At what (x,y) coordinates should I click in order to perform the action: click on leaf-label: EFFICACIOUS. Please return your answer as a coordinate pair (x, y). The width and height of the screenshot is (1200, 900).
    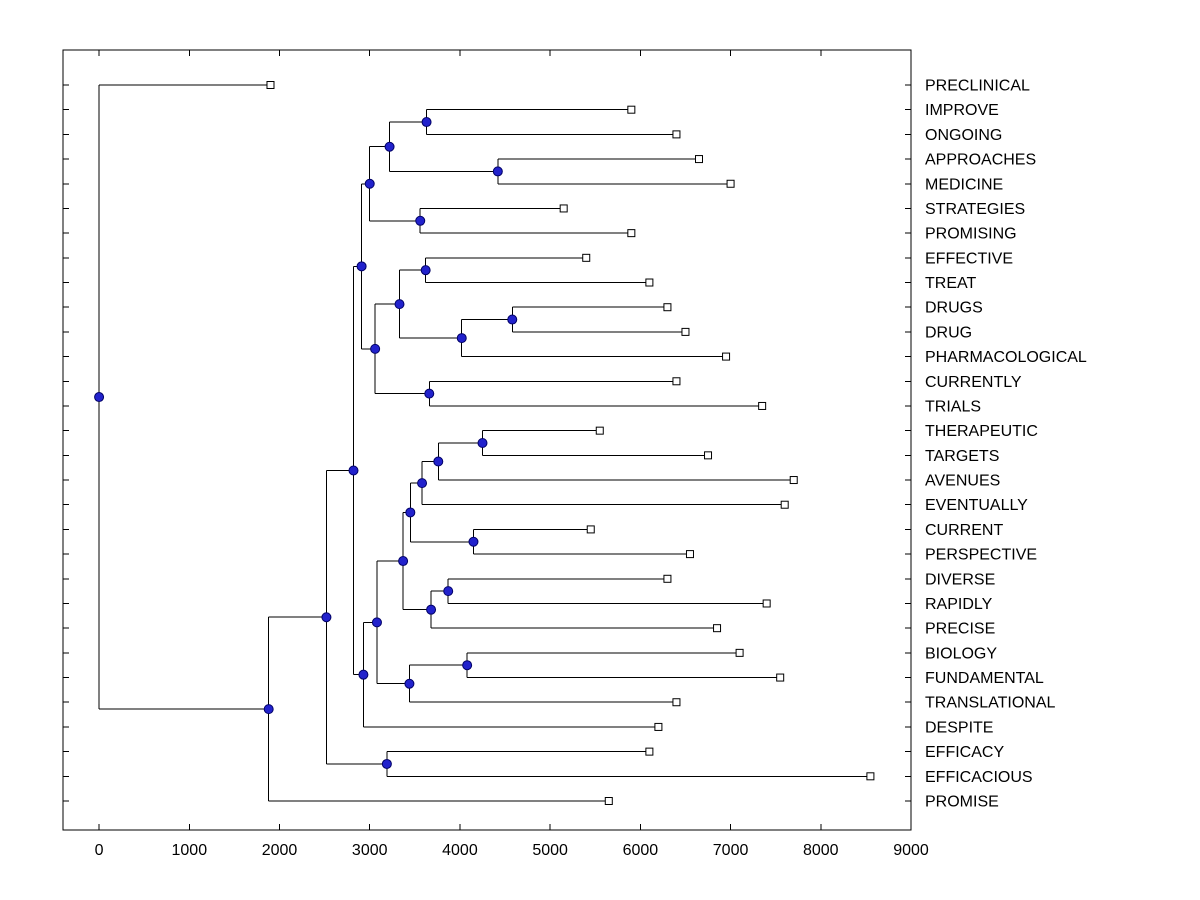
    Looking at the image, I should click on (979, 777).